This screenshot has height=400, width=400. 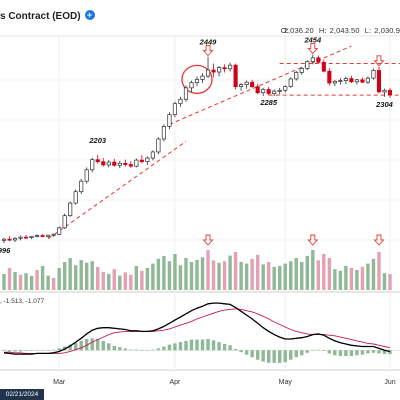 I want to click on plus-circle-icon: +, so click(x=89, y=15).